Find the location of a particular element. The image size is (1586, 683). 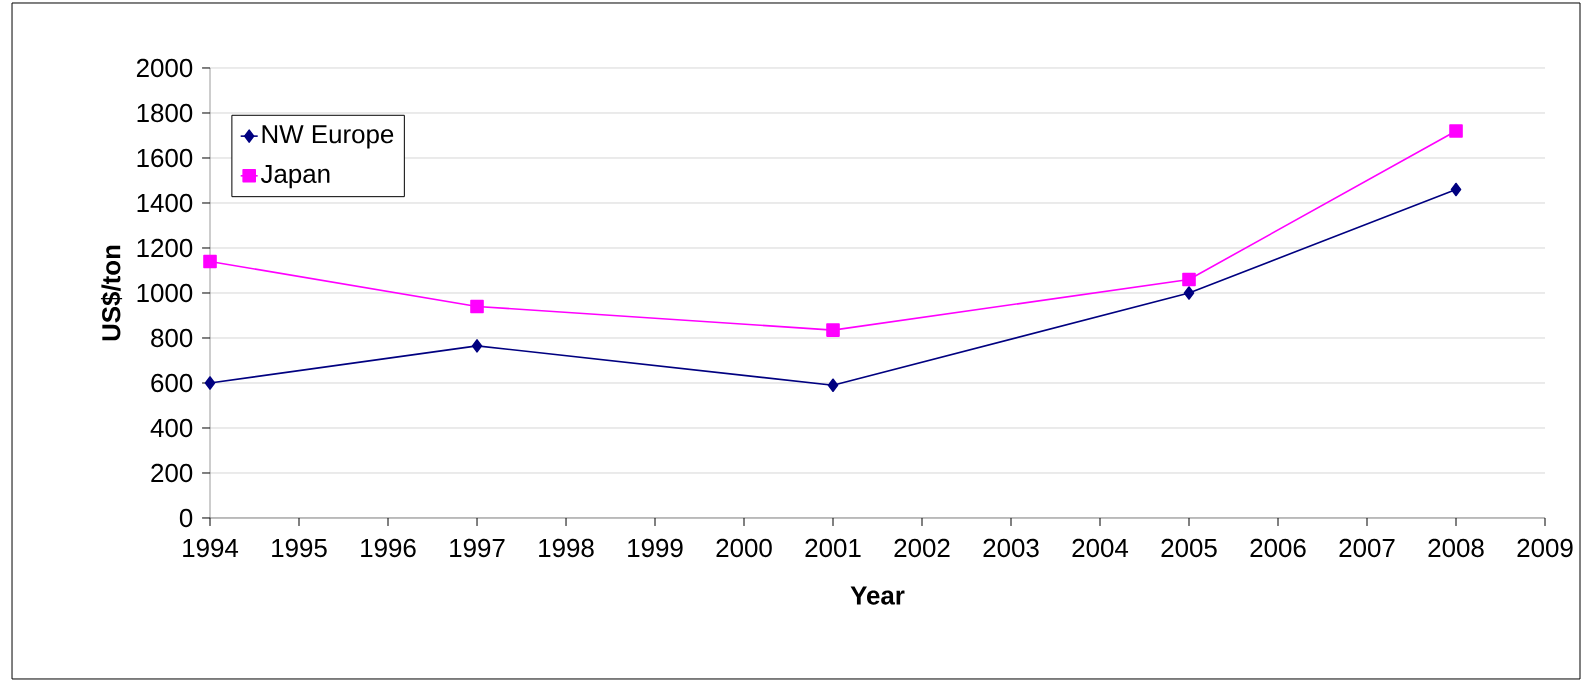

x-tick-label: 1997 is located at coordinates (477, 548).